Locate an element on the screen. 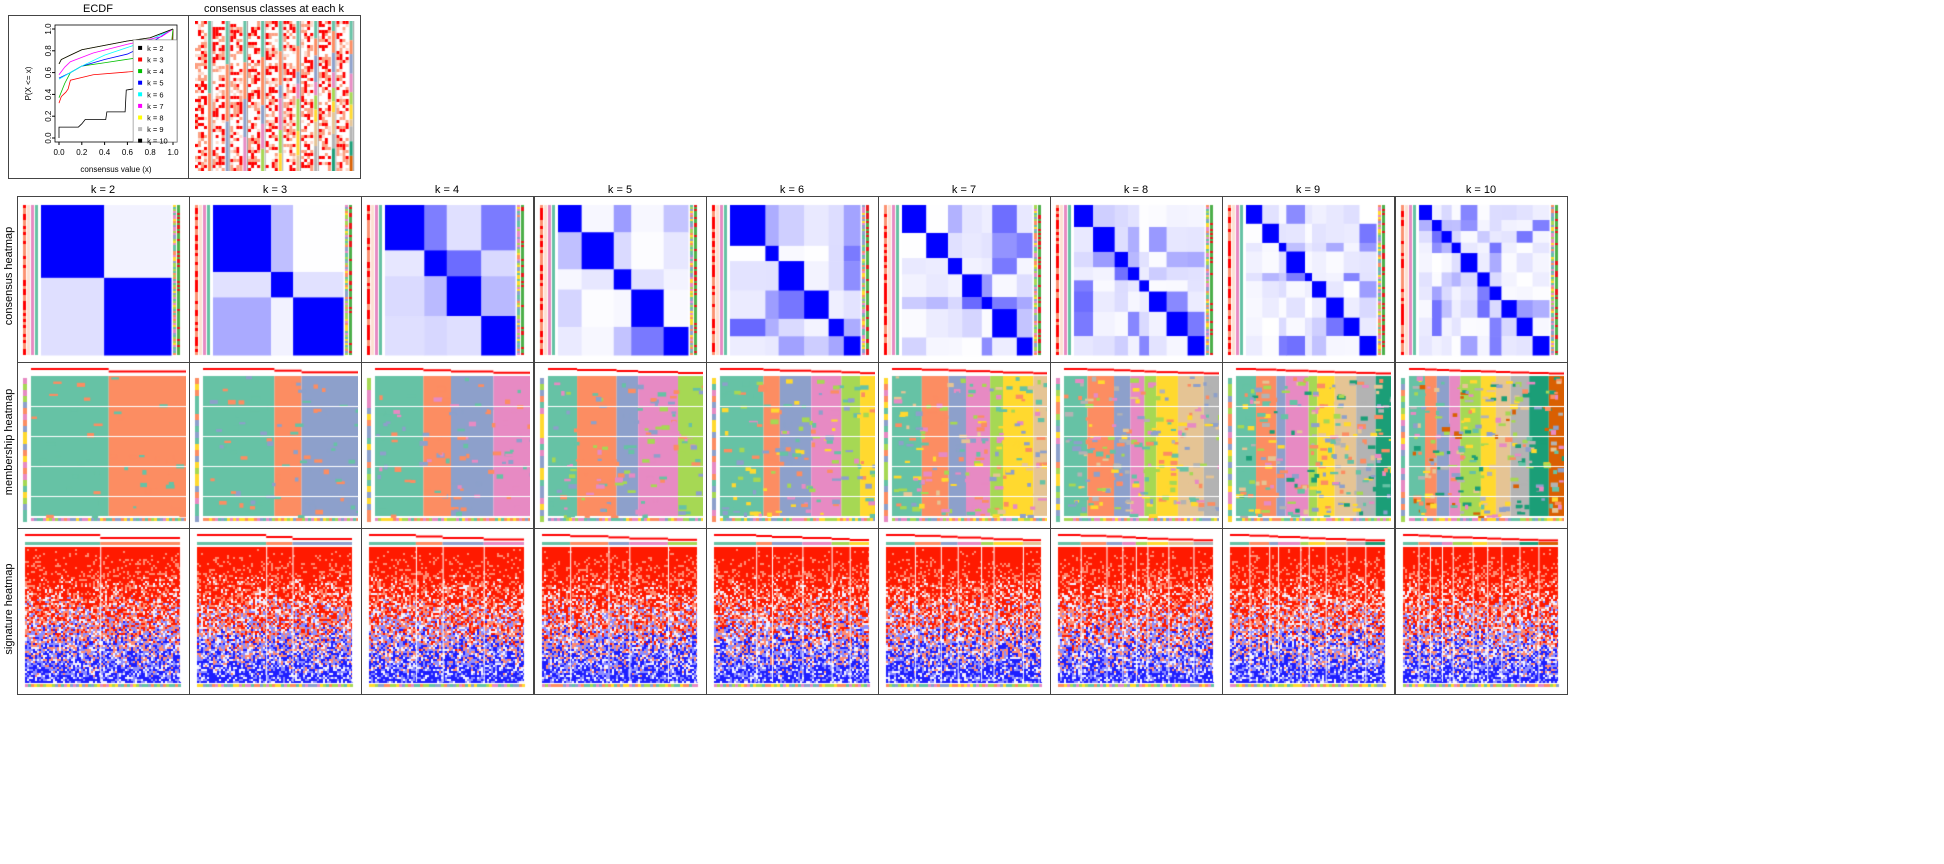  y-tick-label: 0.0 is located at coordinates (48, 138).